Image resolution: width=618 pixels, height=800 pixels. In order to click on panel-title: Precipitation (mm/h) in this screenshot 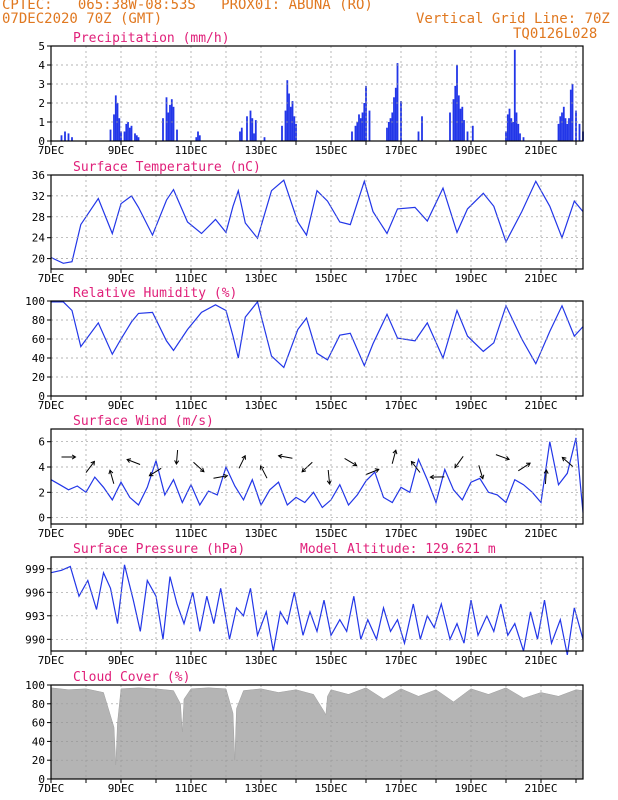, I will do `click(151, 38)`.